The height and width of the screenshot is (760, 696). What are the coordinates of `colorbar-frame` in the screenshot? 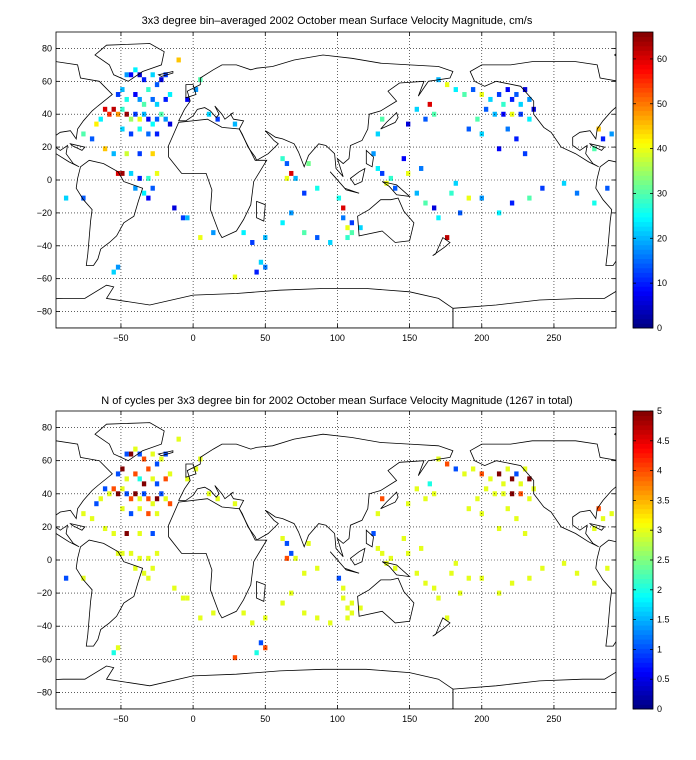 It's located at (643, 180).